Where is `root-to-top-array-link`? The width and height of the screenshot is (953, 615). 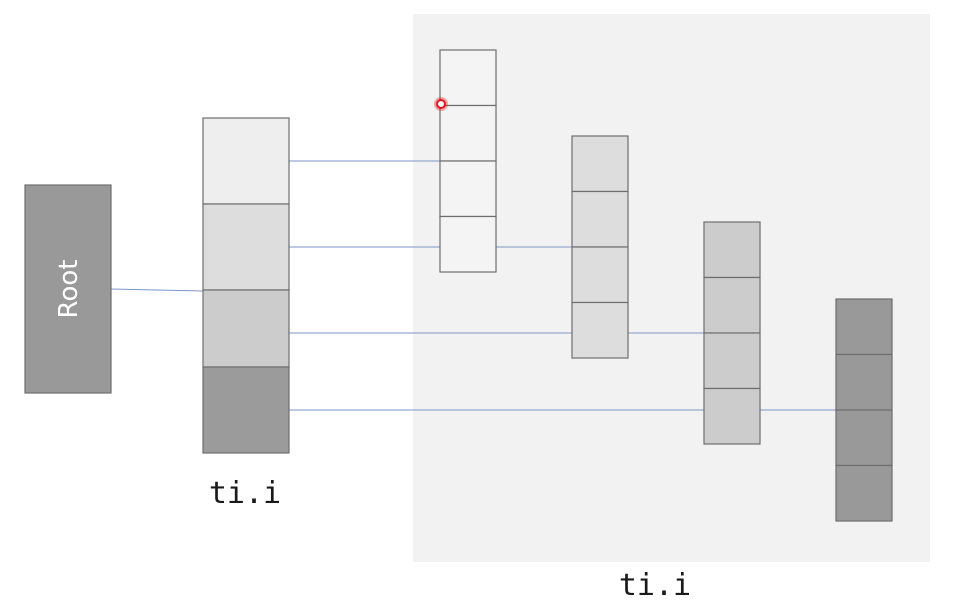
root-to-top-array-link is located at coordinates (156, 290).